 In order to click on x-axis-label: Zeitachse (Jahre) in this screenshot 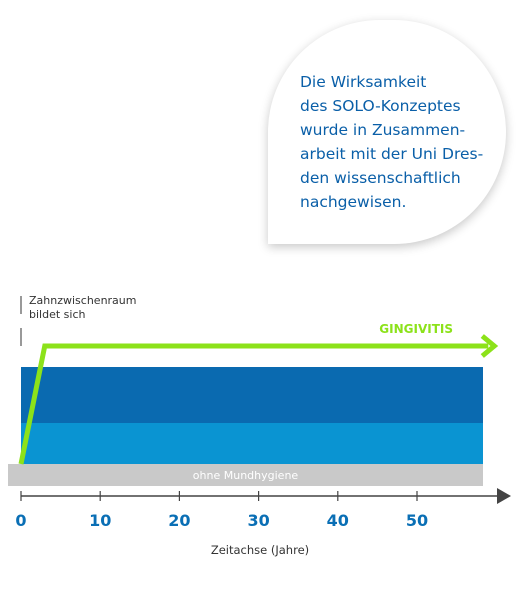, I will do `click(260, 550)`.